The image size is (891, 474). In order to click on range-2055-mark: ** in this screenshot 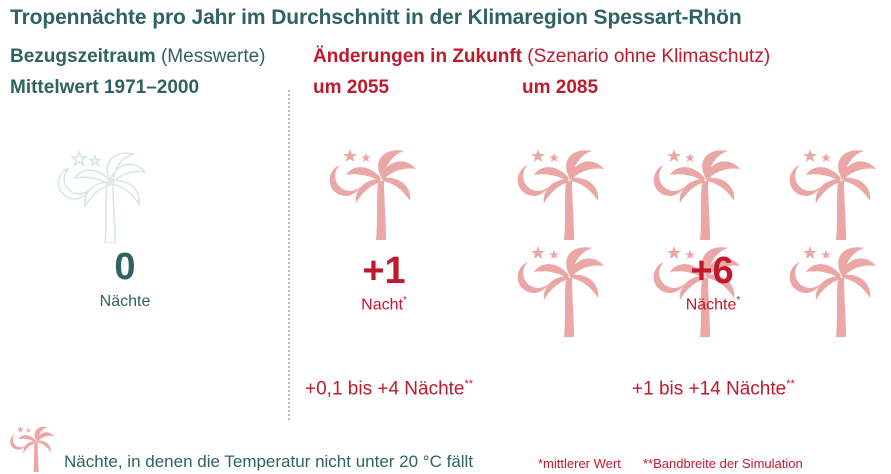, I will do `click(469, 384)`.